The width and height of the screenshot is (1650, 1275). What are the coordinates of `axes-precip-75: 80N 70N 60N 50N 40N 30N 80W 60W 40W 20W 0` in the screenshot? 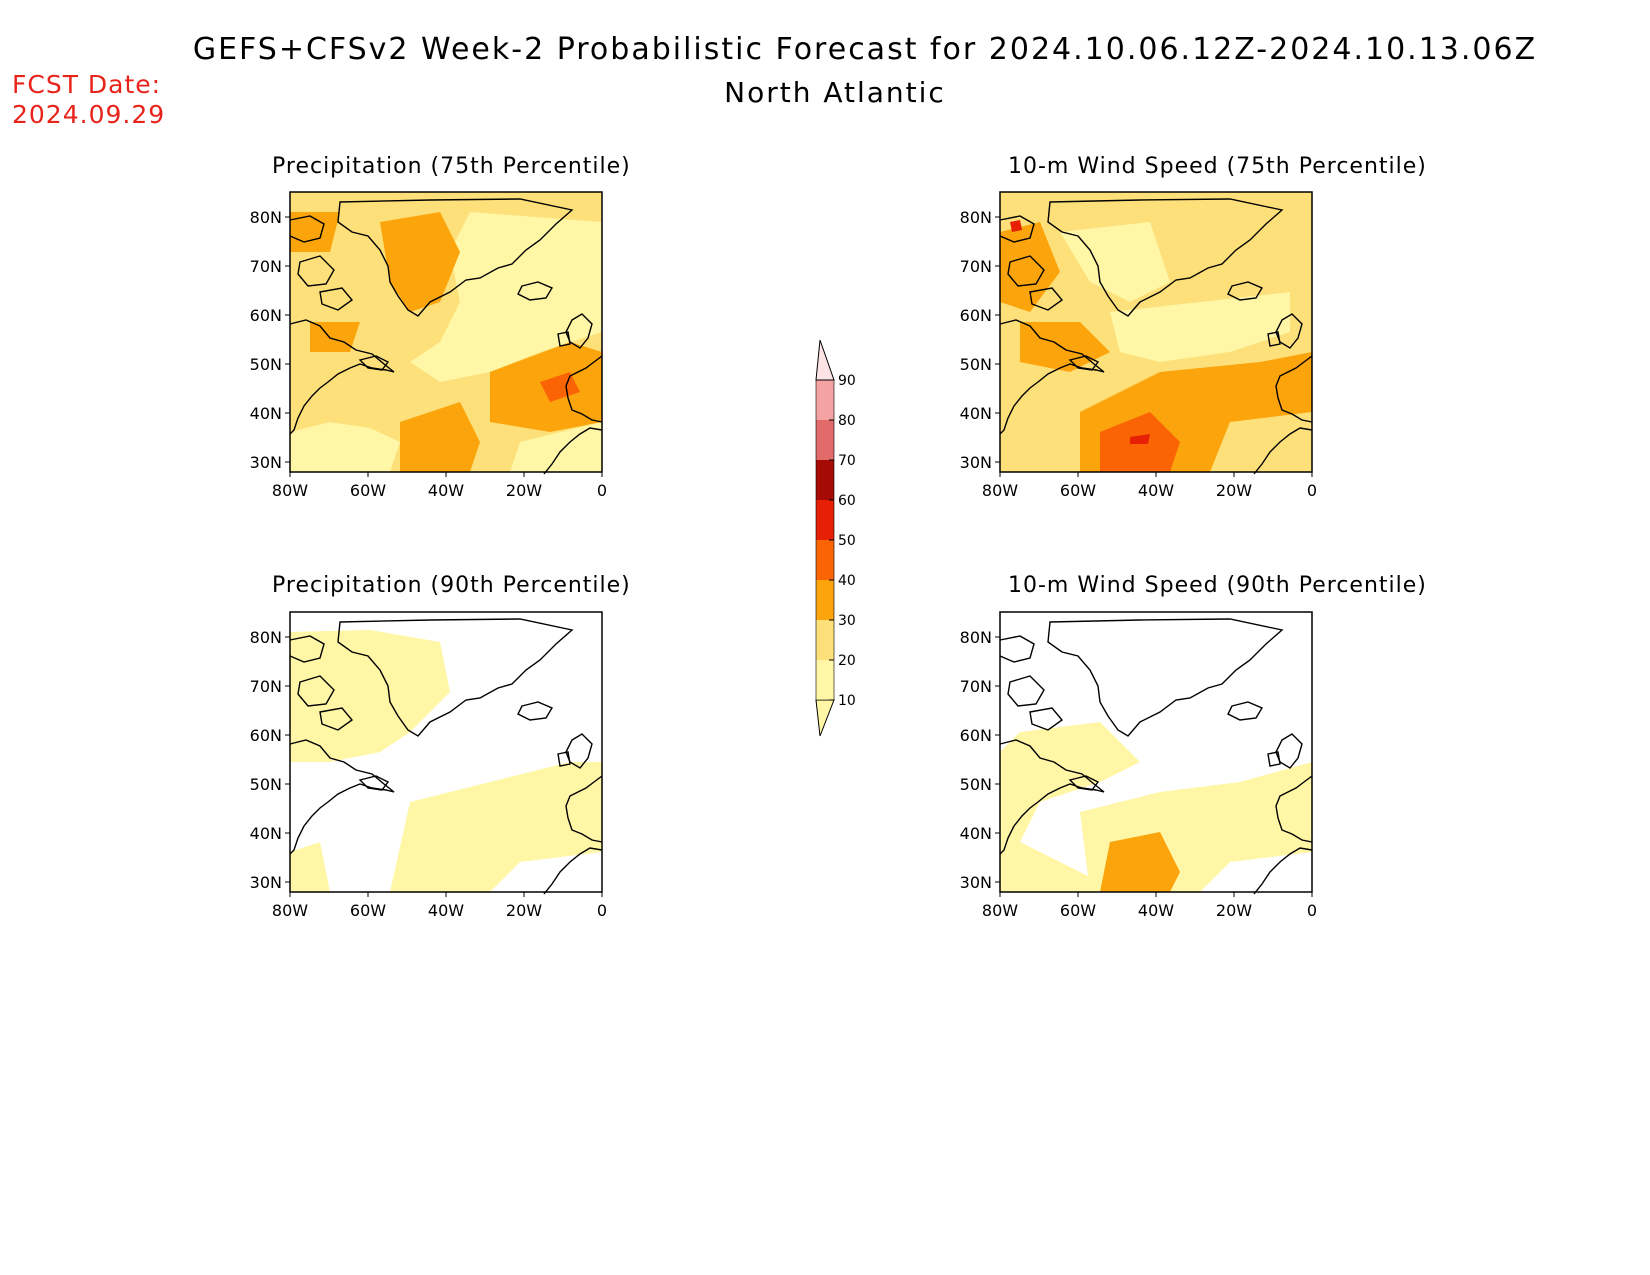 It's located at (428, 354).